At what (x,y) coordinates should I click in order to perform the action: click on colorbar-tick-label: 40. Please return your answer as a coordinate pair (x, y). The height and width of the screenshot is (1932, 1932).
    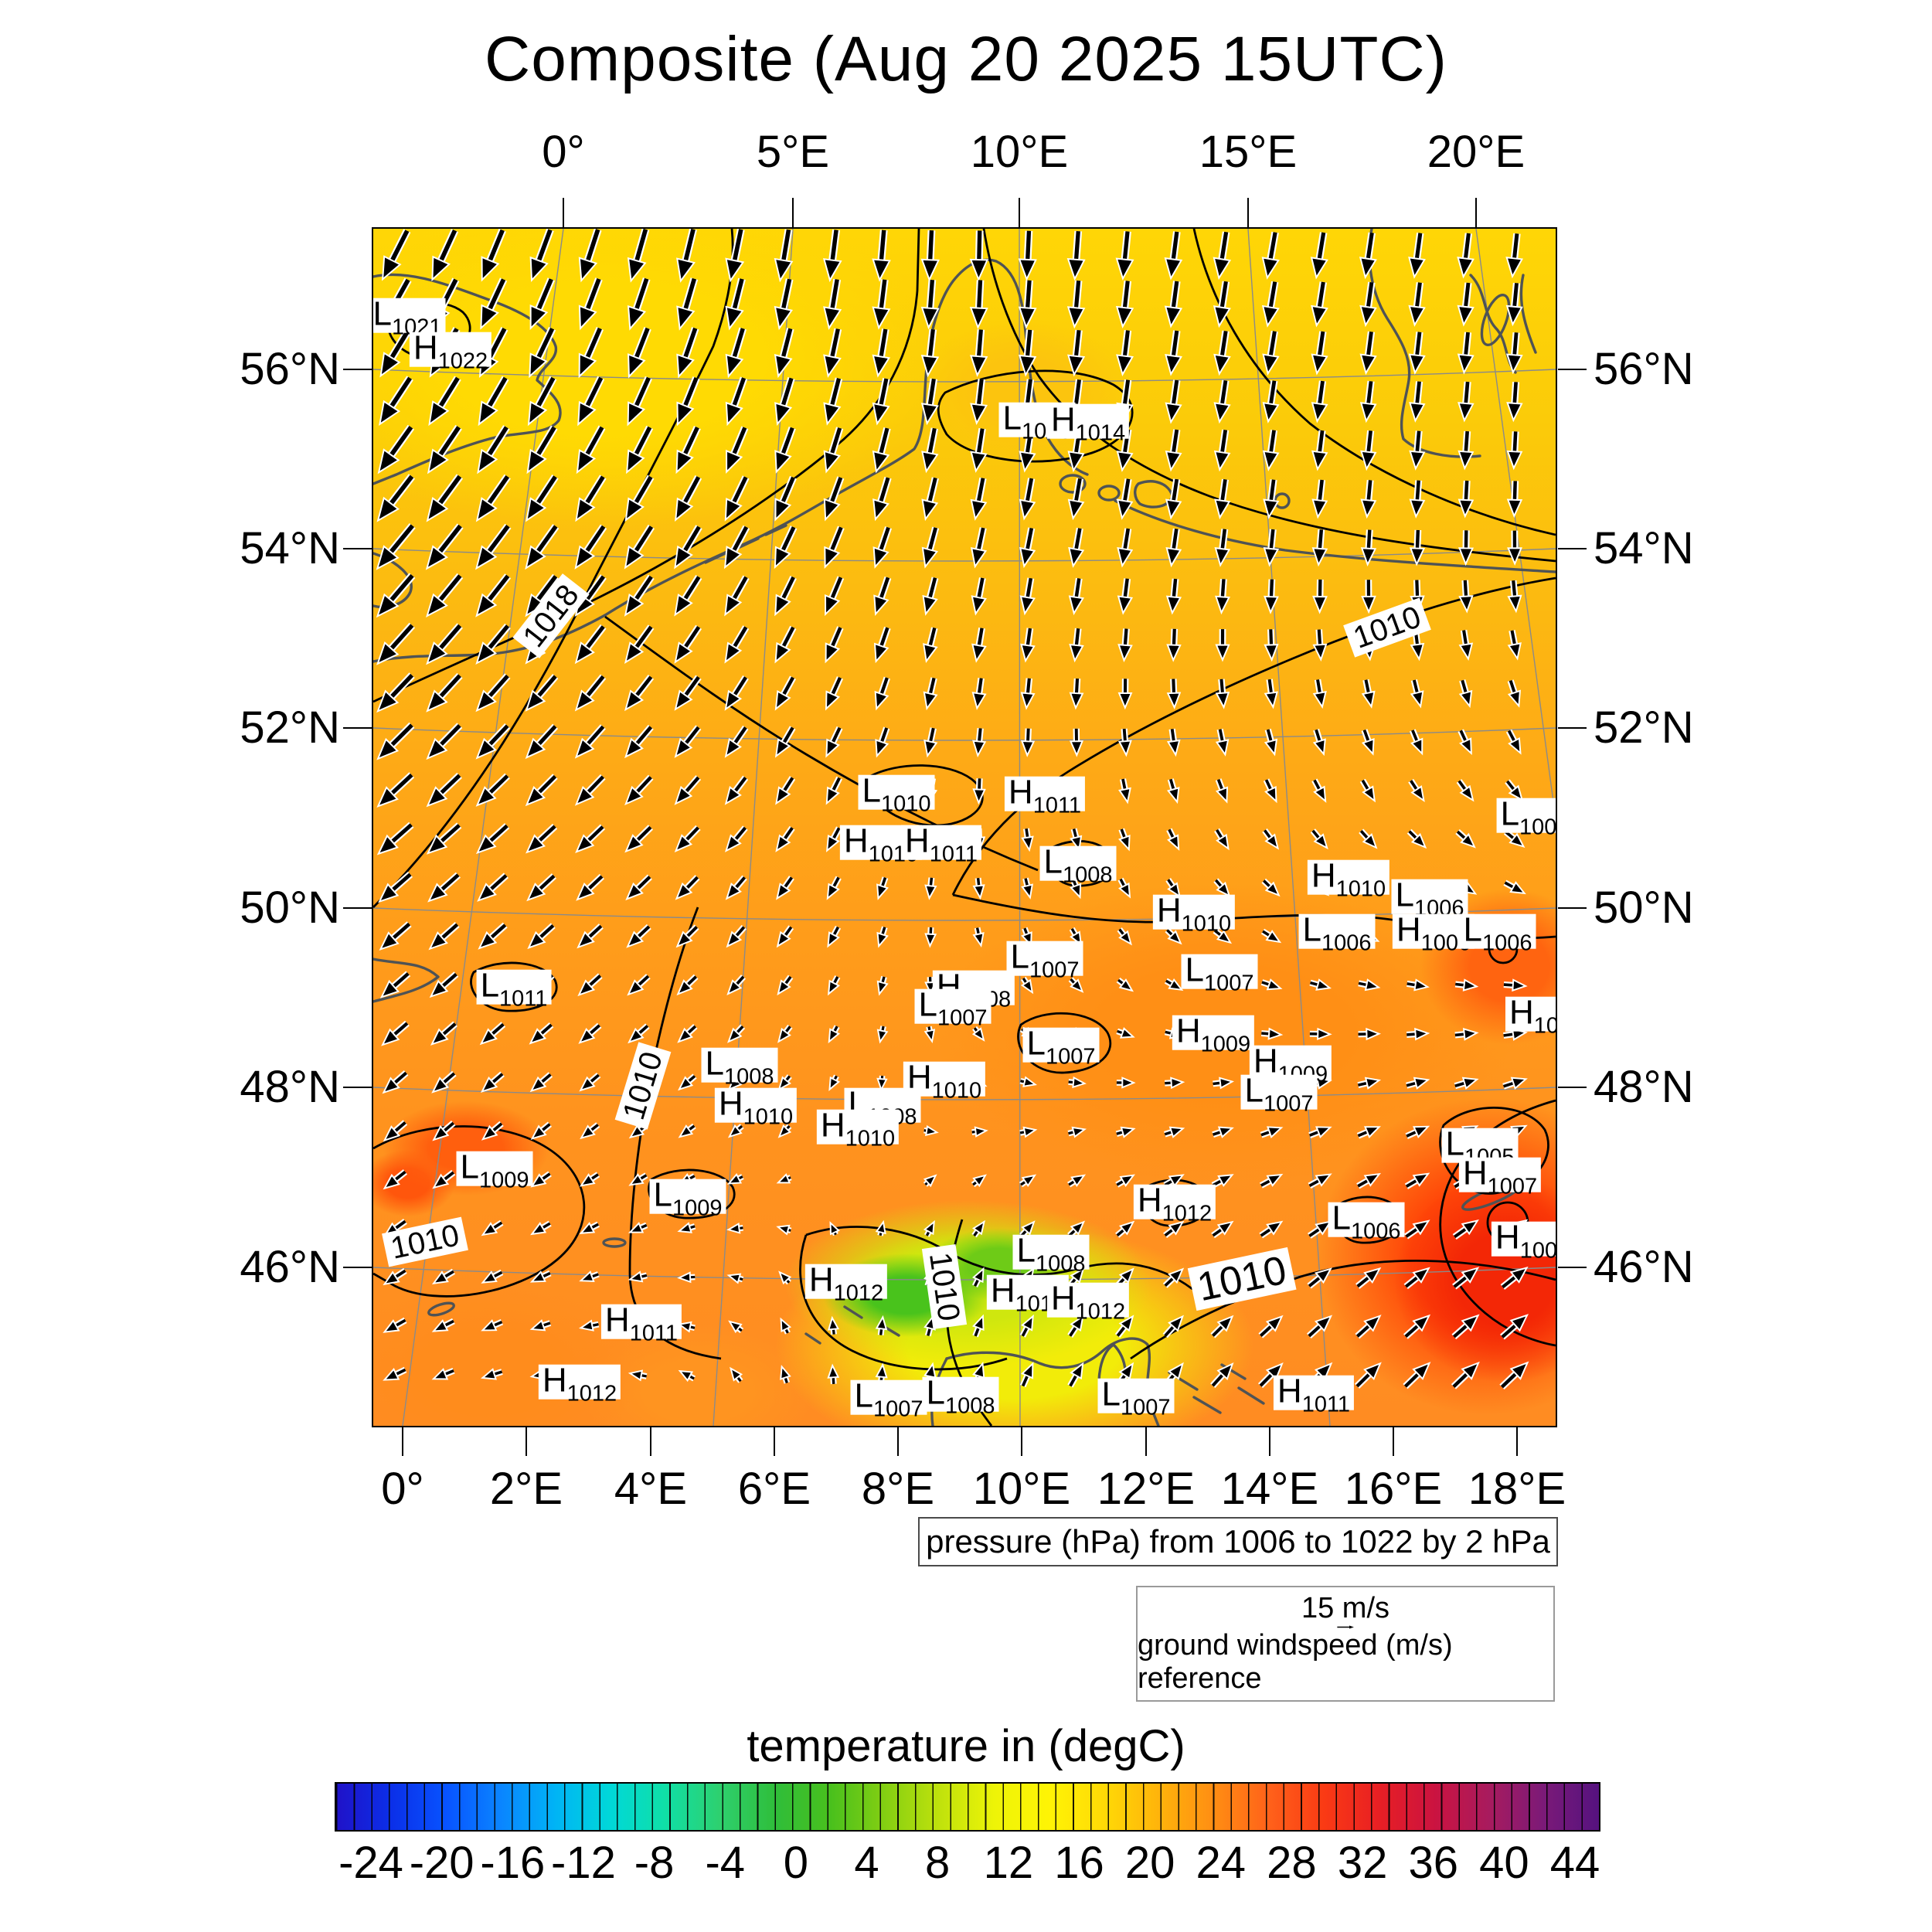
    Looking at the image, I should click on (1504, 1863).